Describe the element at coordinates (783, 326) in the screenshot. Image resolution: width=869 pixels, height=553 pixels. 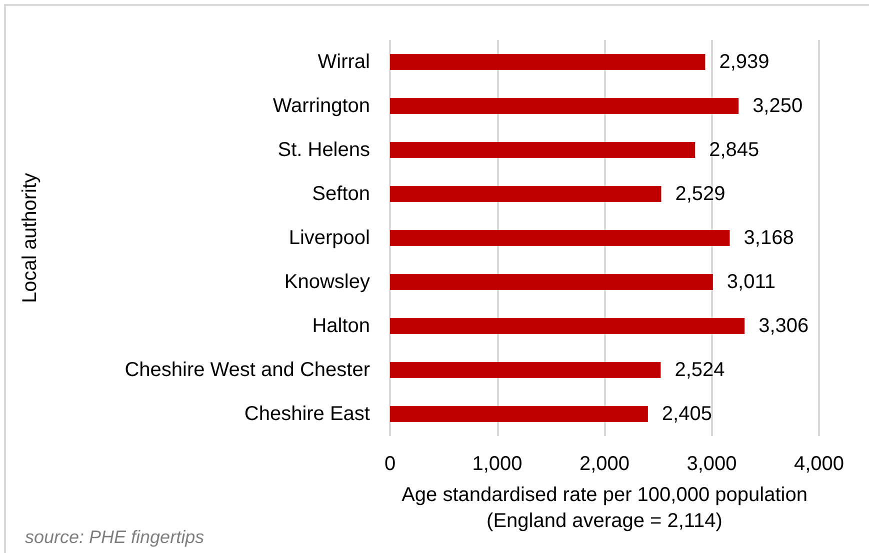
I see `data-label: 3,306` at that location.